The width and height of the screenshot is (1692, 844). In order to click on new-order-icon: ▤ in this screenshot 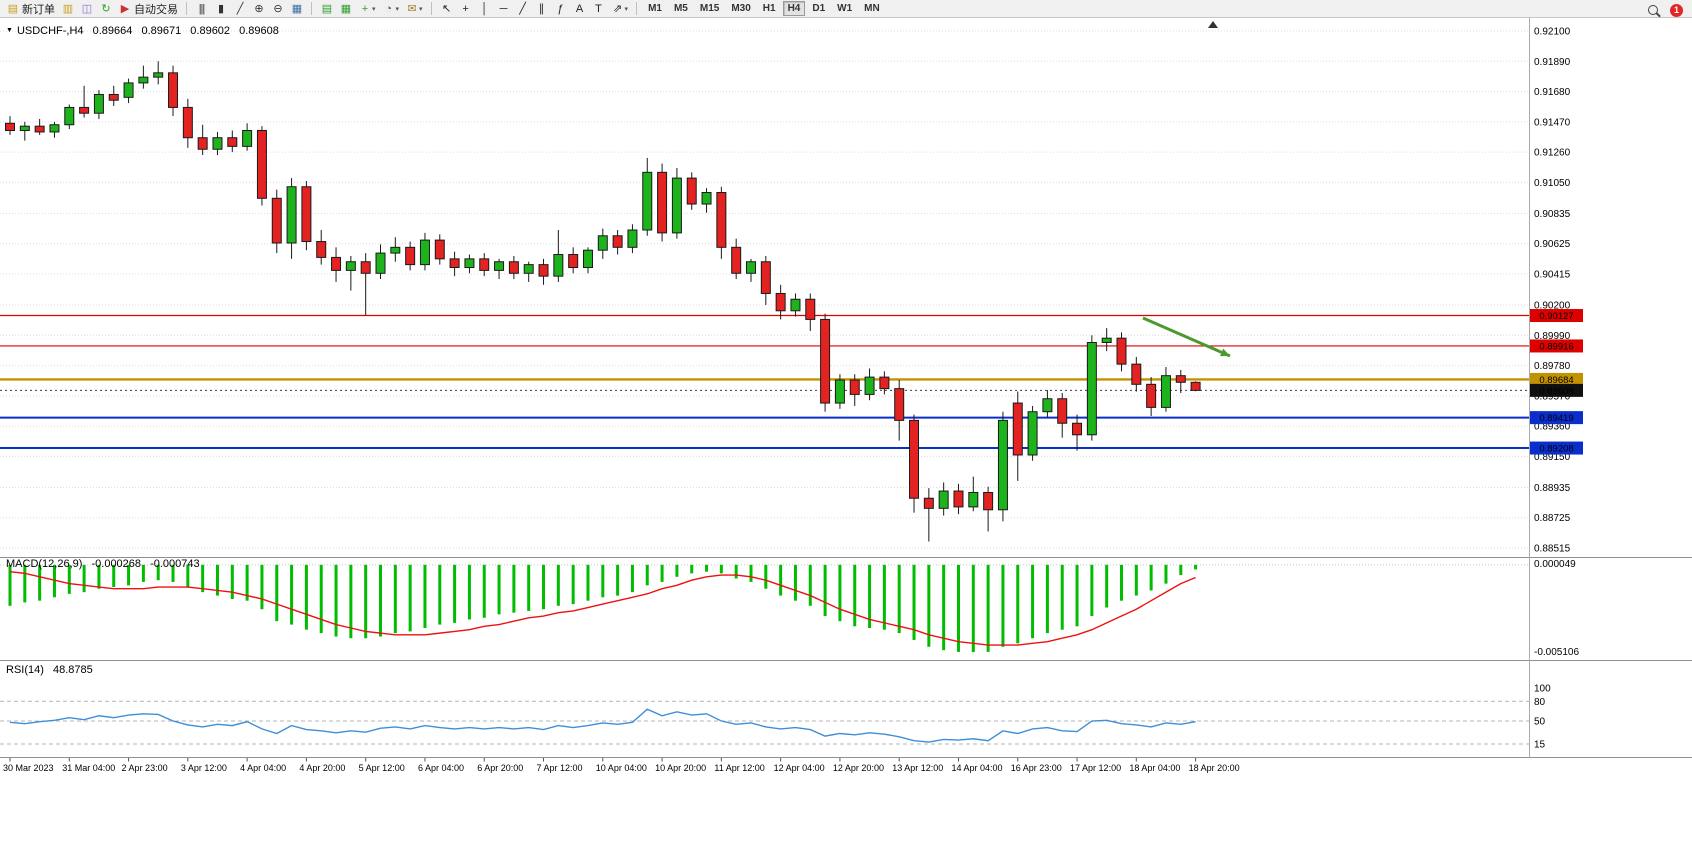, I will do `click(12, 8)`.